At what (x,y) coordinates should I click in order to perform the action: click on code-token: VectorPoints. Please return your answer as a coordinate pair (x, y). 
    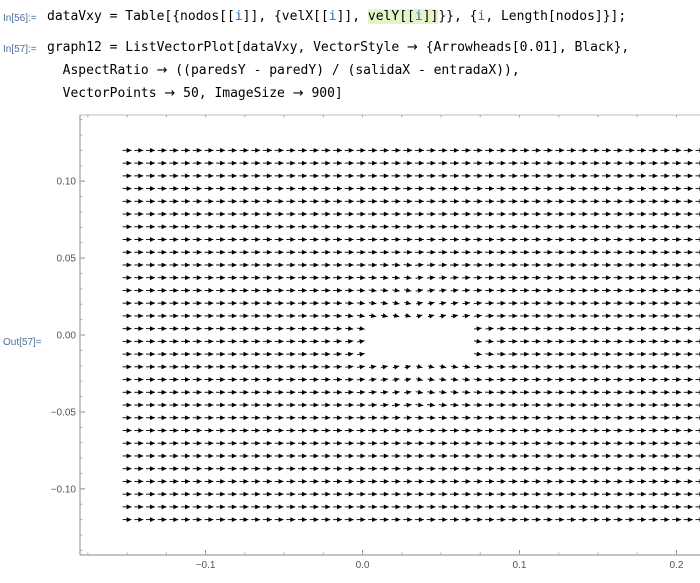
    Looking at the image, I should click on (106, 93).